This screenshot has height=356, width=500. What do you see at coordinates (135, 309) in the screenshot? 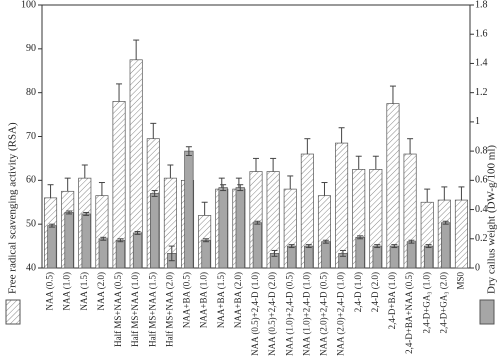
I see `x-tick-label: Half MS+NAA (1.0)` at bounding box center [135, 309].